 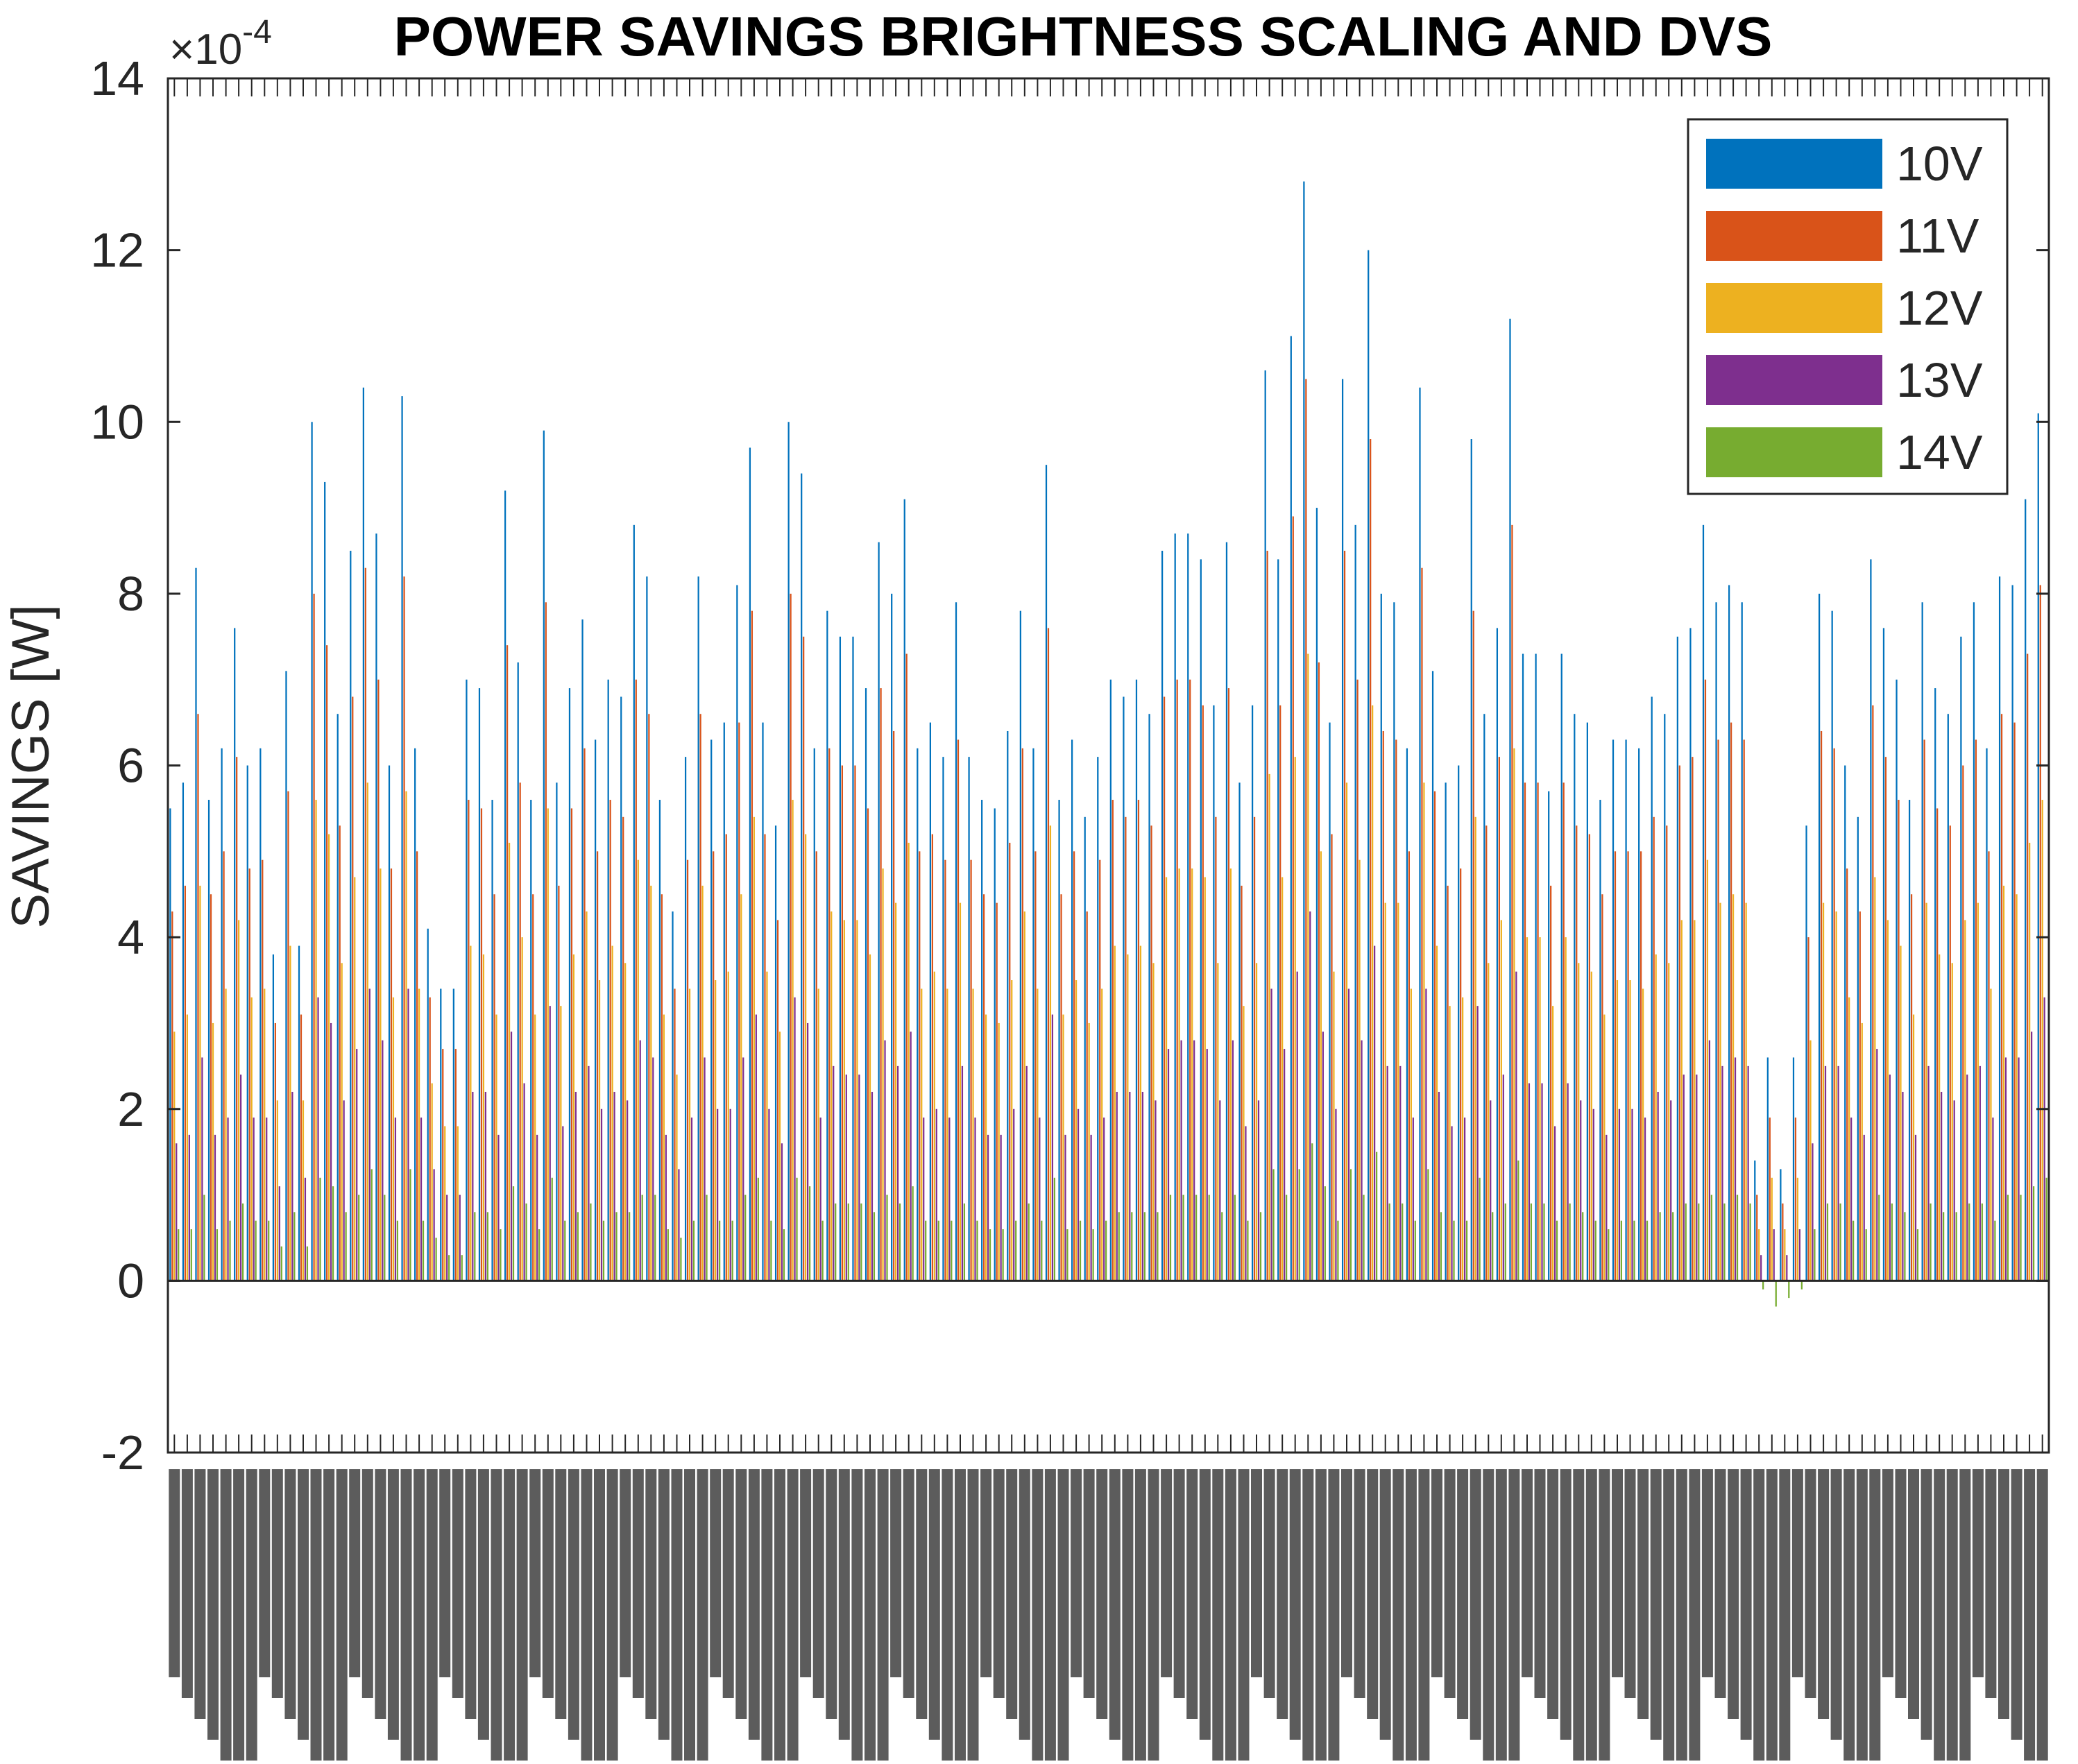 What do you see at coordinates (1794, 164) in the screenshot?
I see `legend-swatch-10V` at bounding box center [1794, 164].